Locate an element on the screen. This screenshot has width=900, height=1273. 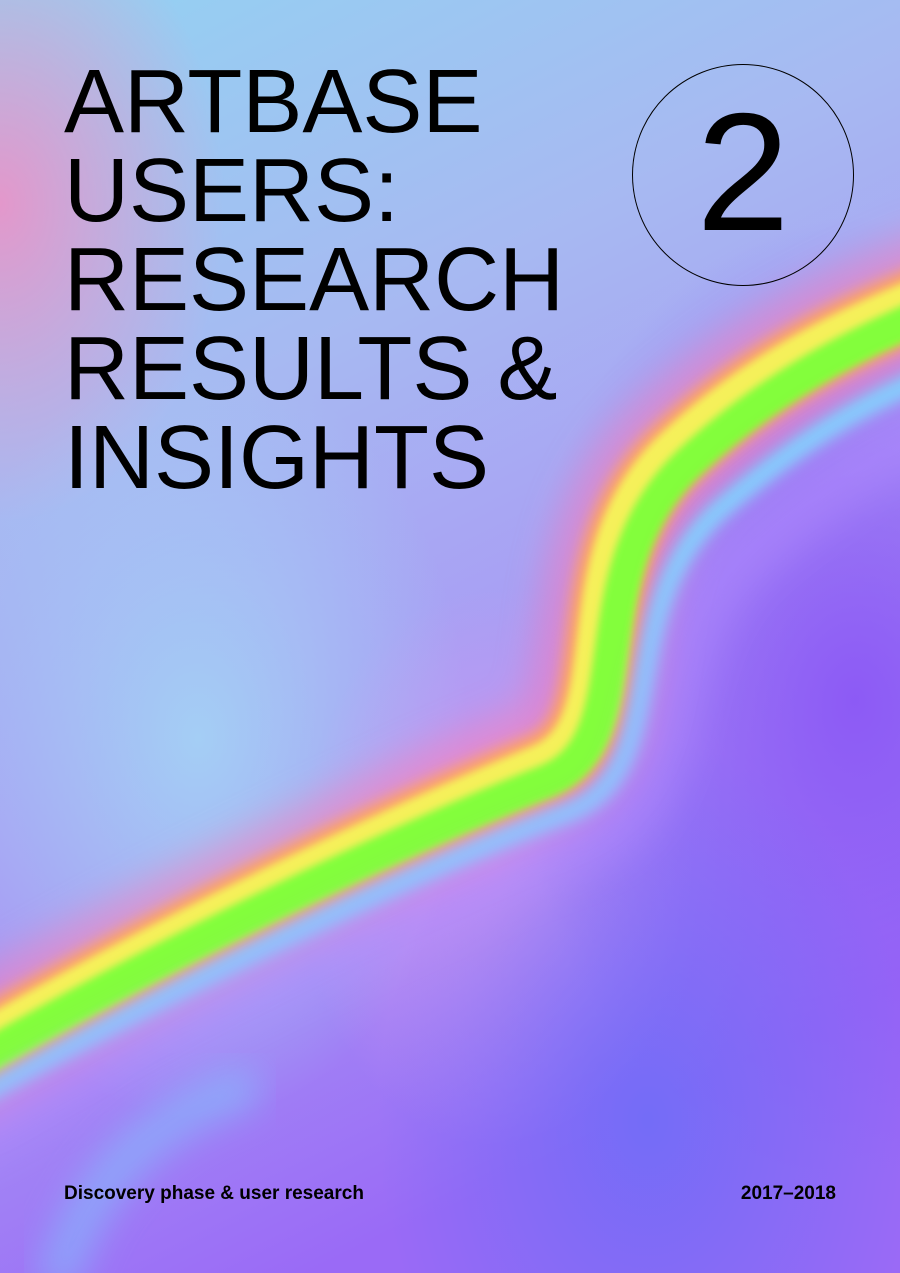
title-line: RESEARCH is located at coordinates (314, 280).